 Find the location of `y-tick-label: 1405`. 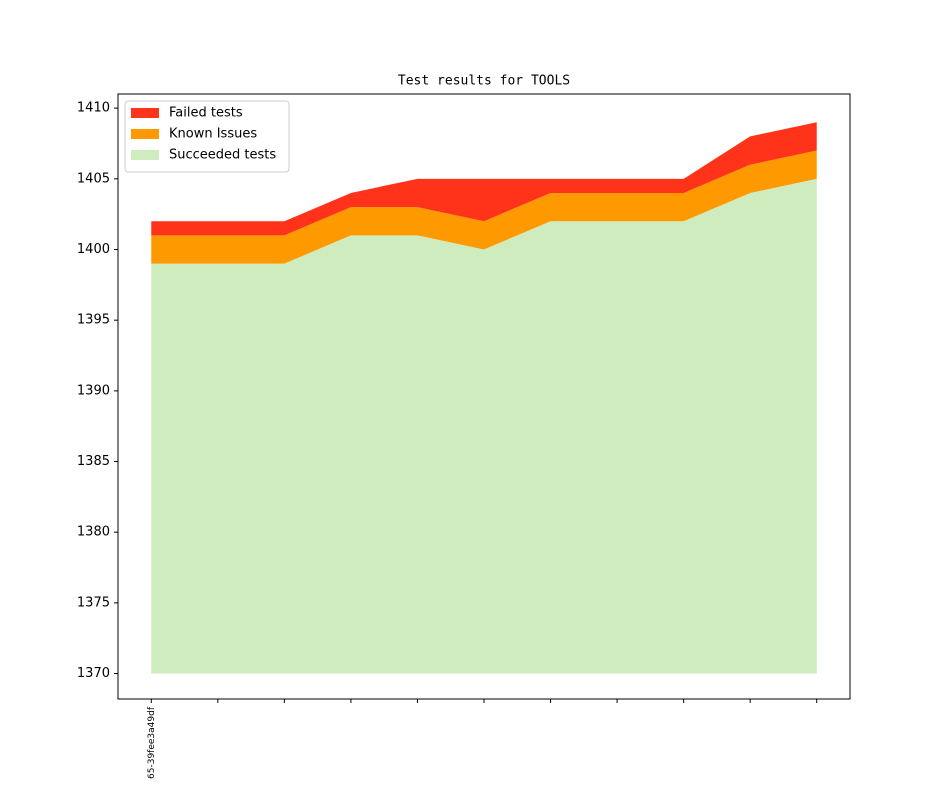

y-tick-label: 1405 is located at coordinates (93, 178).